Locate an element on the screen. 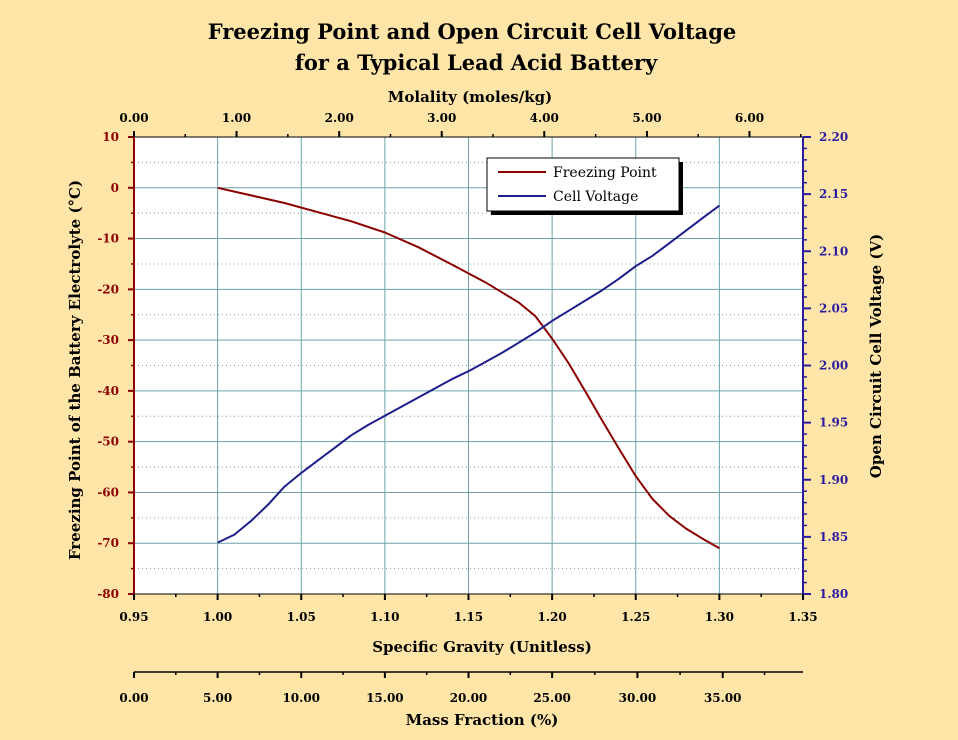 The image size is (958, 740). y-axis-right-title: Open Circuit Cell Voltage (V) is located at coordinates (876, 356).